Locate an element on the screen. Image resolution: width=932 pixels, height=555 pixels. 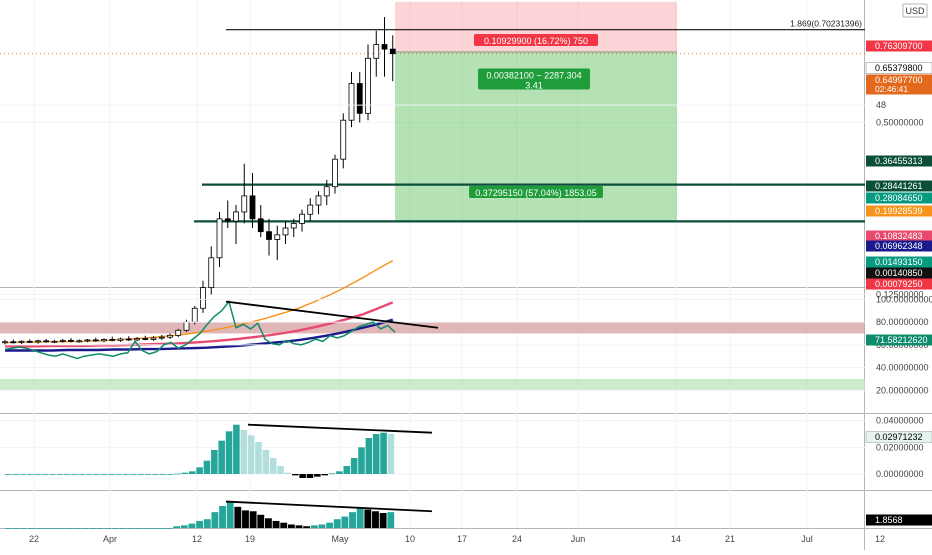
time-tick-label: 12 is located at coordinates (197, 539).